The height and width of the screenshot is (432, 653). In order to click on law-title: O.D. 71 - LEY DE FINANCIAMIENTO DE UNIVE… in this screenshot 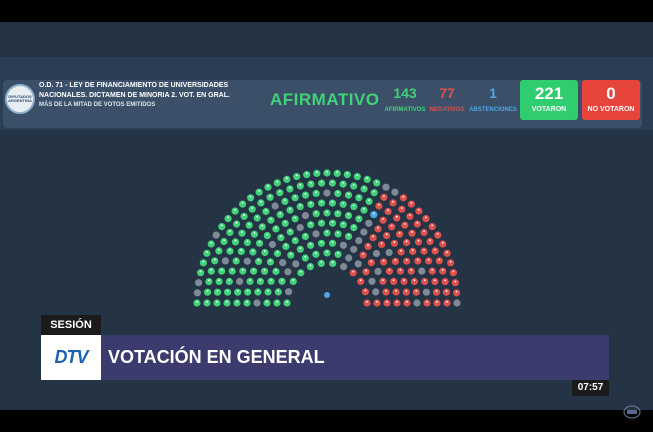, I will do `click(134, 90)`.